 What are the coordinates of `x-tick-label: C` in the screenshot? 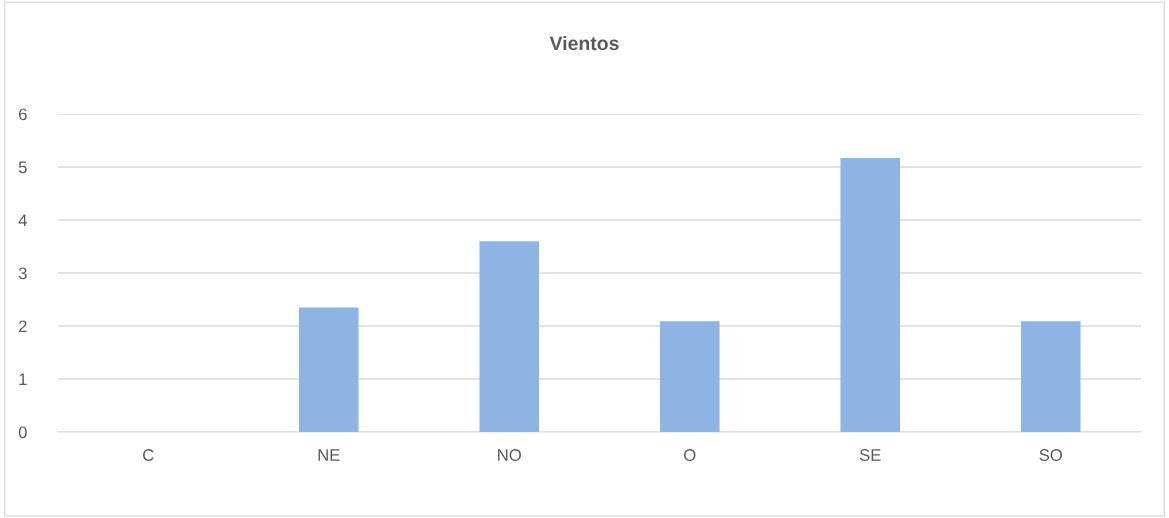 It's located at (148, 455).